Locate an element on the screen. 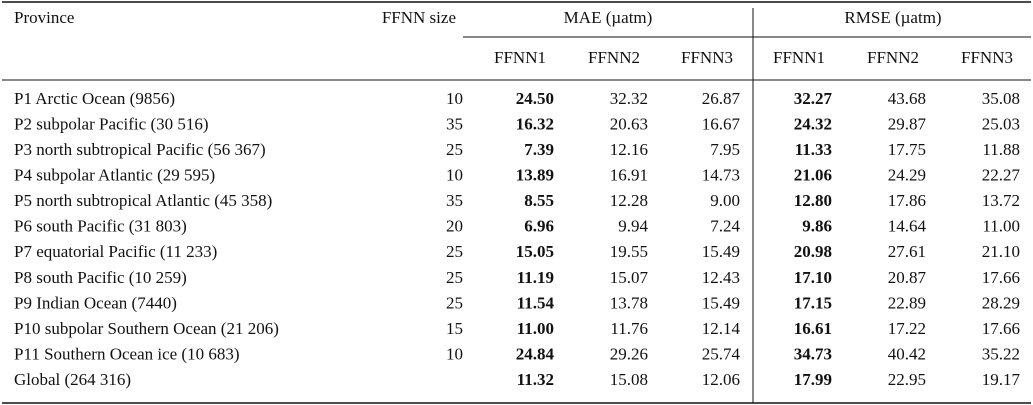  header-mae: MAE (µatm) is located at coordinates (608, 17).